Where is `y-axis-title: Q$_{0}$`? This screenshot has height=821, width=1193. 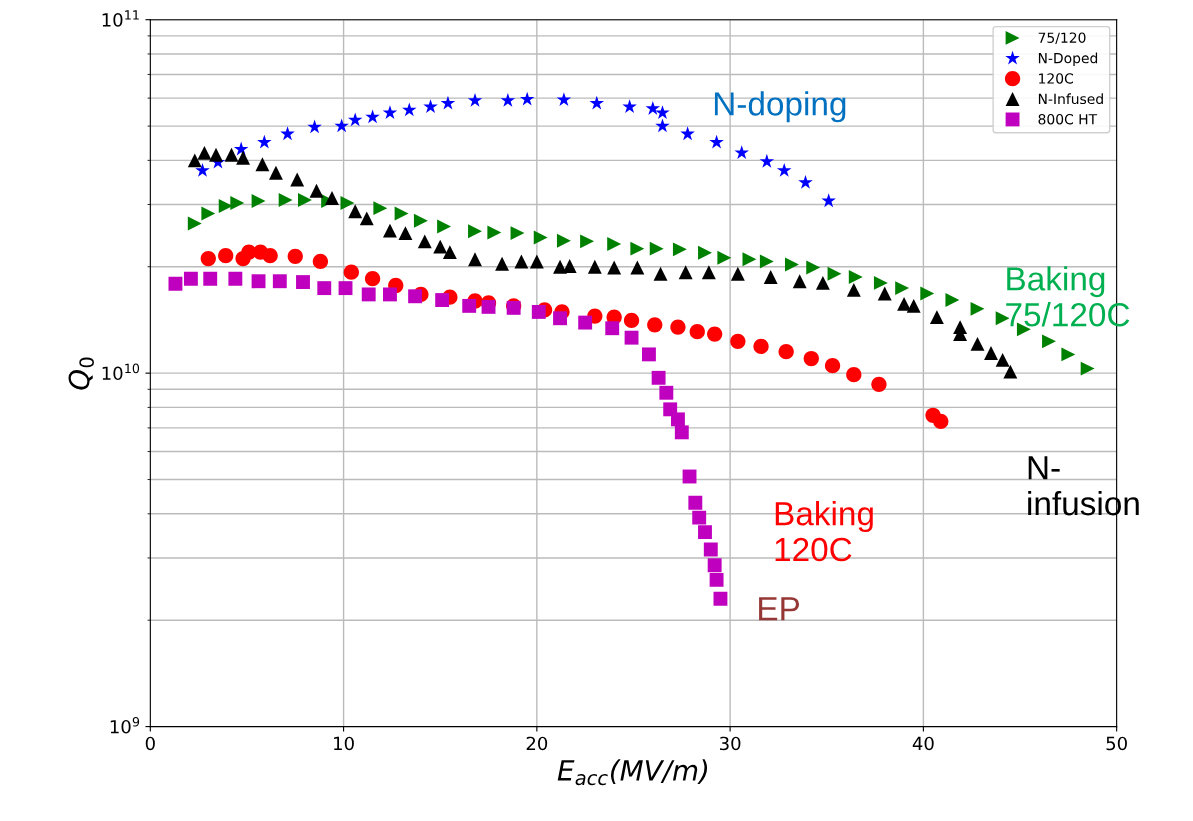 y-axis-title: Q$_{0}$ is located at coordinates (81, 373).